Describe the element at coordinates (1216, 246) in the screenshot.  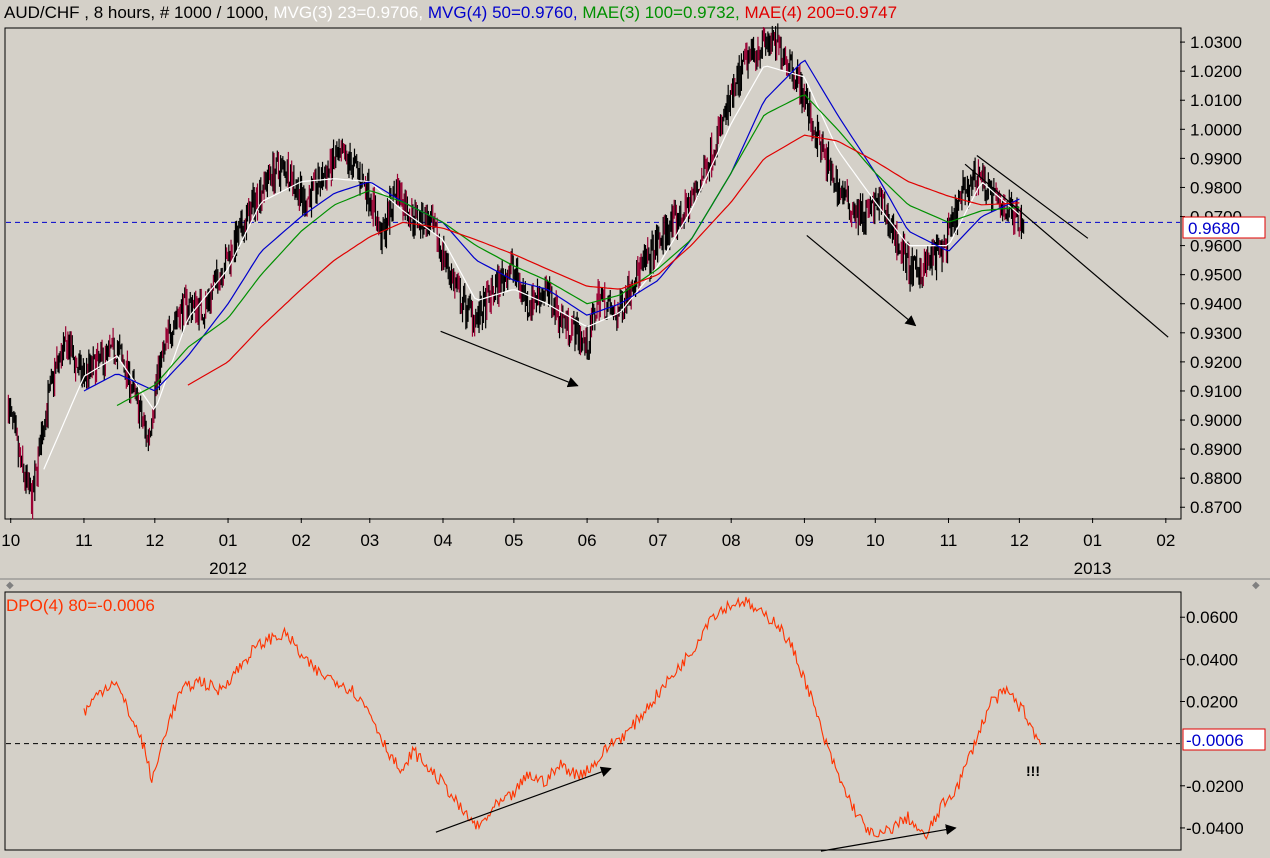
I see `price-tick-label: 0.9600` at that location.